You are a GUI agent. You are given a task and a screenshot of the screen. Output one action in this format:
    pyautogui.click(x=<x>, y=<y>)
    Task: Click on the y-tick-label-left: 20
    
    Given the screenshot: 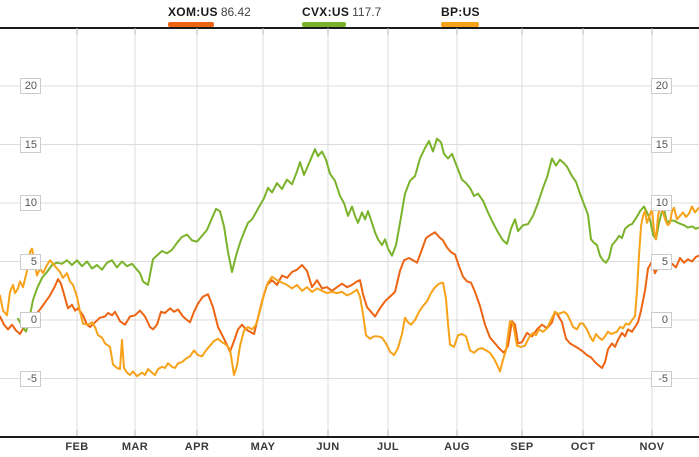 What is the action you would take?
    pyautogui.click(x=30, y=86)
    